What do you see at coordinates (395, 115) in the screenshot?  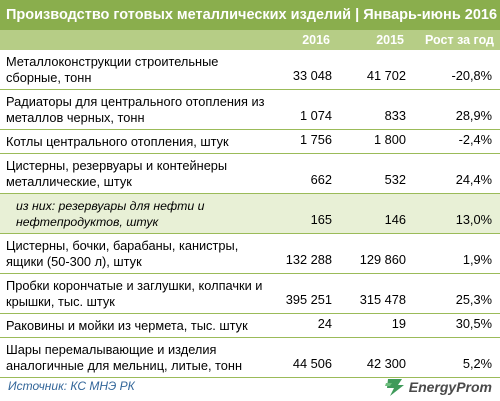 I see `value-2015: 833` at bounding box center [395, 115].